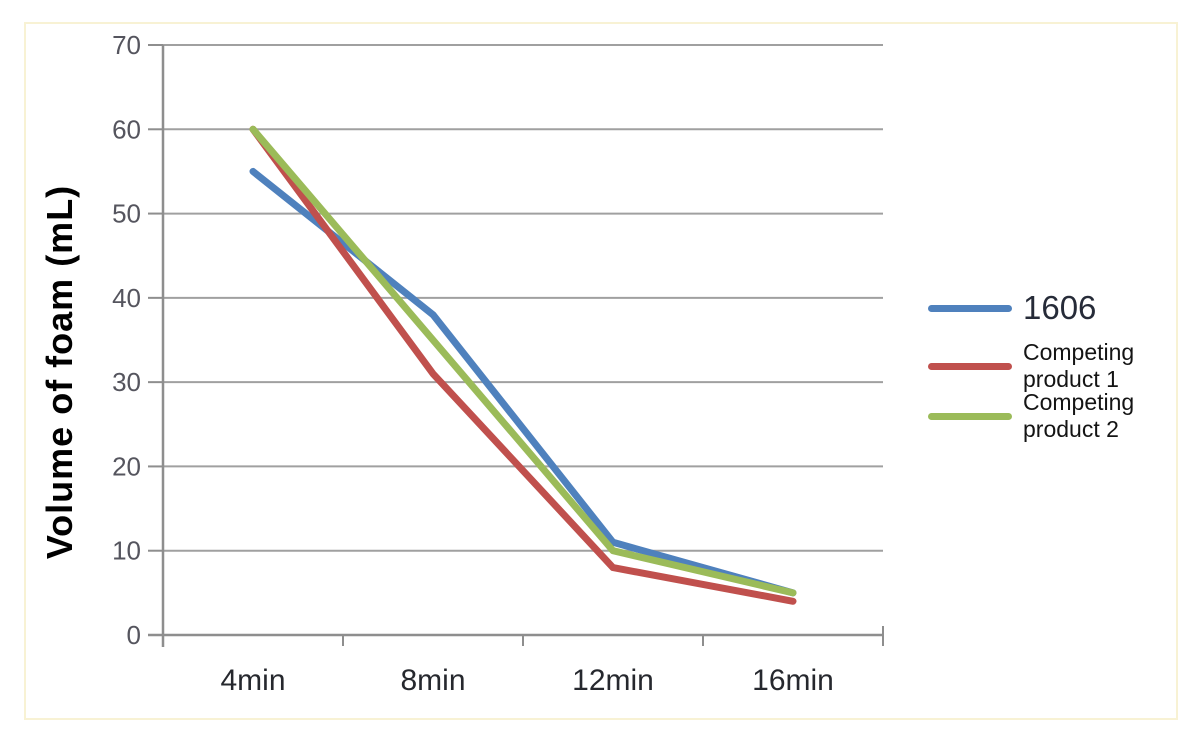  What do you see at coordinates (1071, 379) in the screenshot?
I see `legend-label-line: product 1` at bounding box center [1071, 379].